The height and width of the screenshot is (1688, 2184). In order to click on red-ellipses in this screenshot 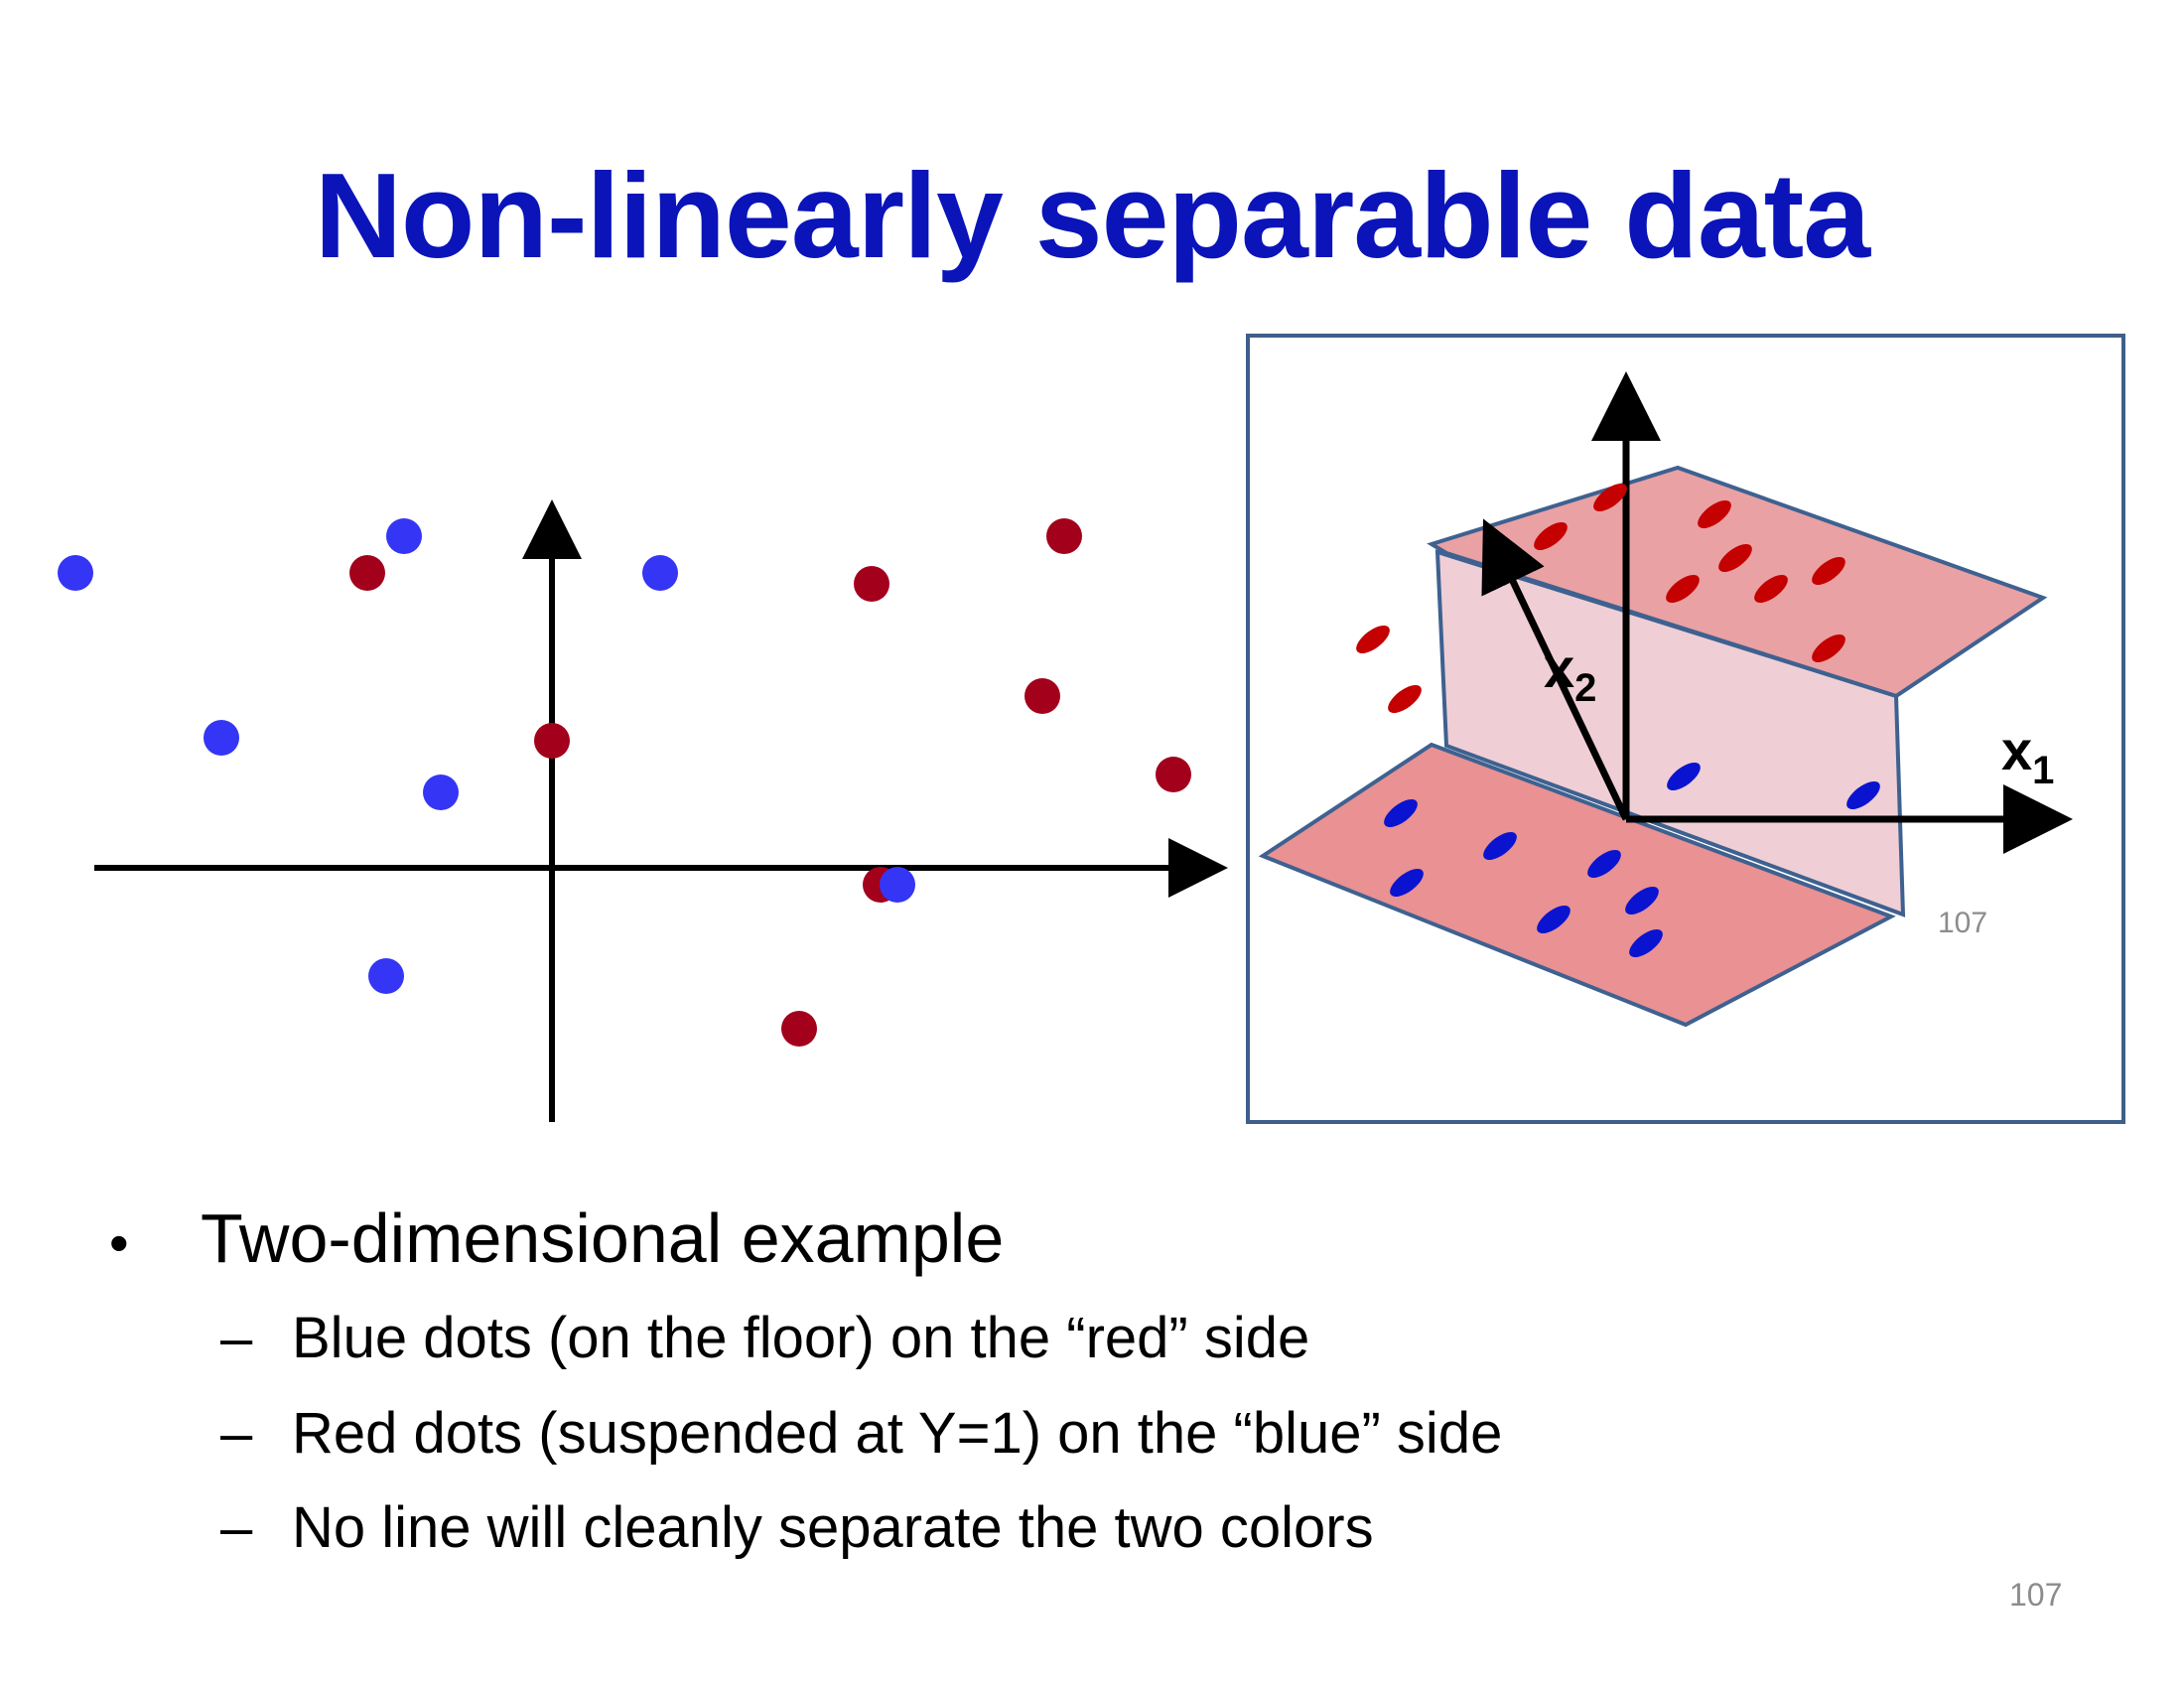, I will do `click(1600, 598)`.